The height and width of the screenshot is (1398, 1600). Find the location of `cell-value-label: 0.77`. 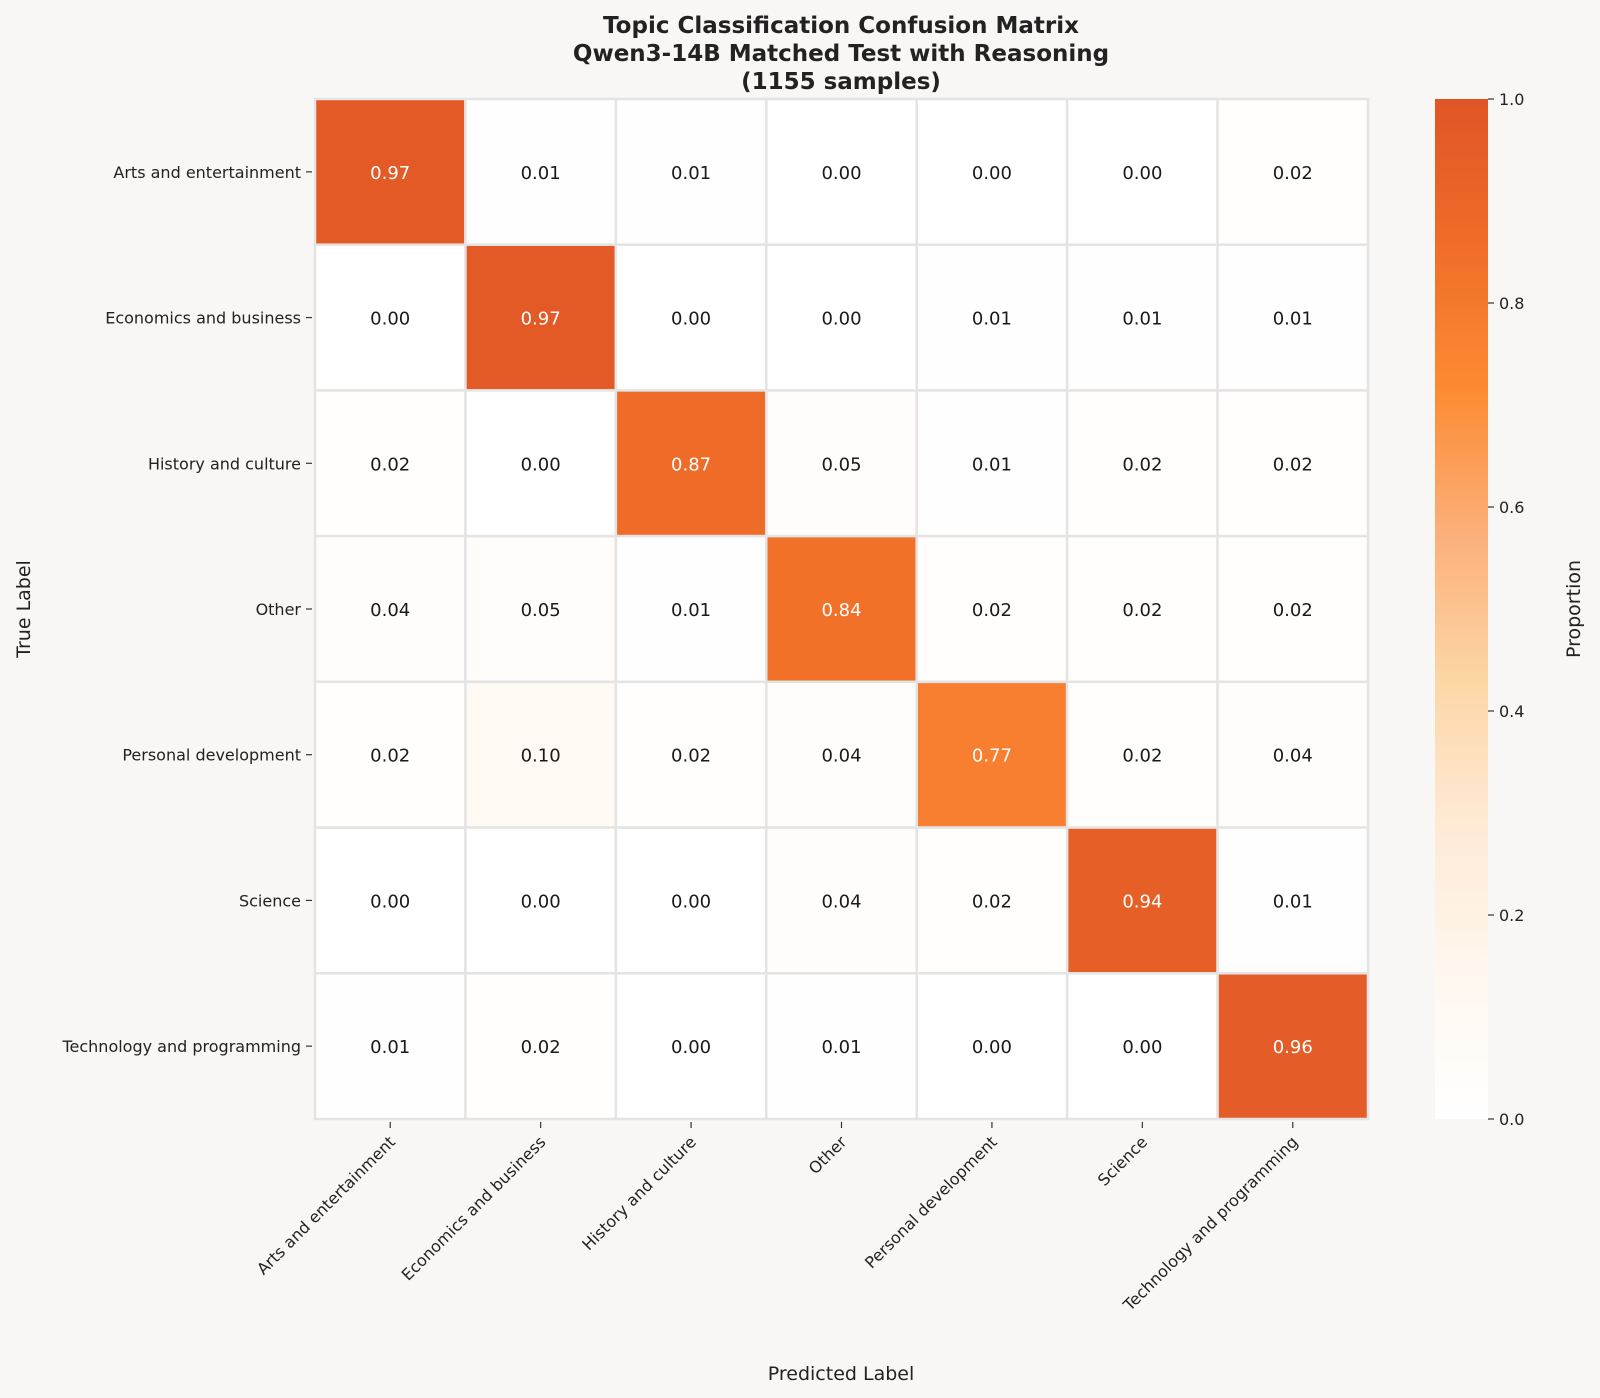

cell-value-label: 0.77 is located at coordinates (992, 756).